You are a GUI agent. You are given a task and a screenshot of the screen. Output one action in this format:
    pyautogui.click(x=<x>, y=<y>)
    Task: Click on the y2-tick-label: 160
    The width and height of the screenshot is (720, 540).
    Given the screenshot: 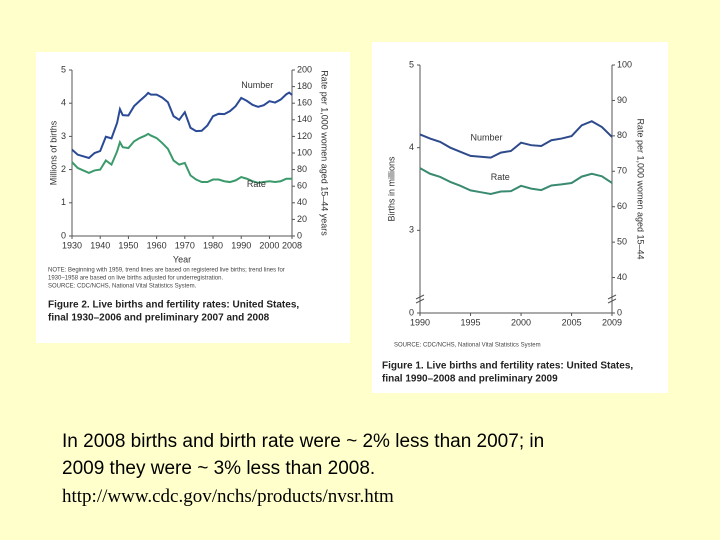 What is the action you would take?
    pyautogui.click(x=304, y=103)
    